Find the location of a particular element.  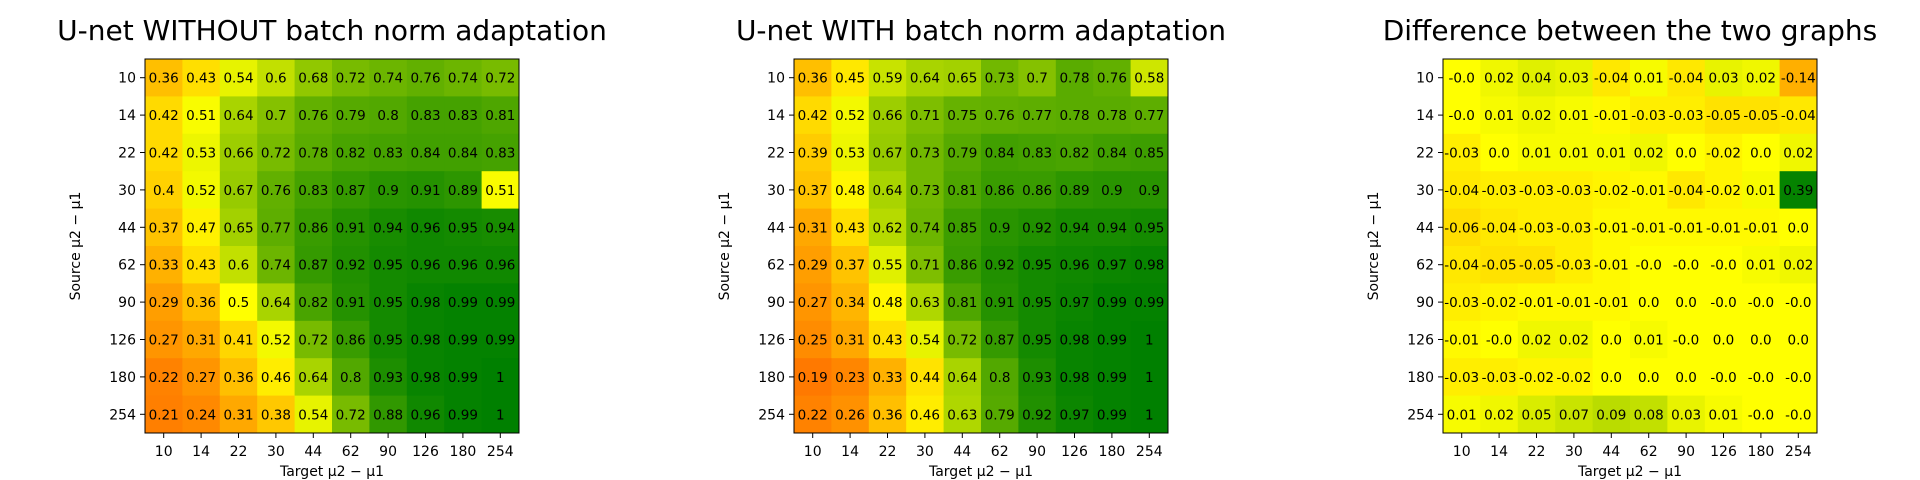

y-tick-label: 10 is located at coordinates (776, 79).